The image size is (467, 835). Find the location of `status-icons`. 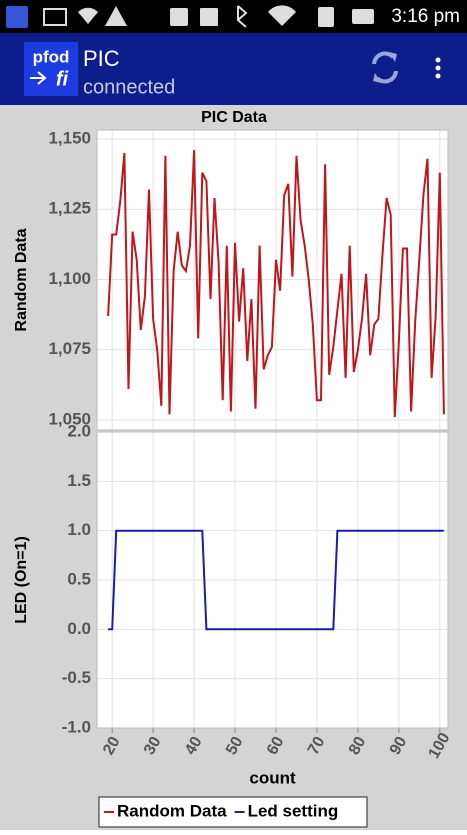

status-icons is located at coordinates (190, 16).